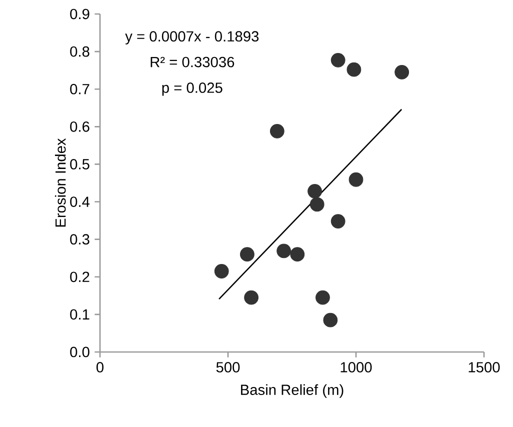 This screenshot has height=427, width=513. I want to click on x-axis-title: Basin Relief (m), so click(292, 391).